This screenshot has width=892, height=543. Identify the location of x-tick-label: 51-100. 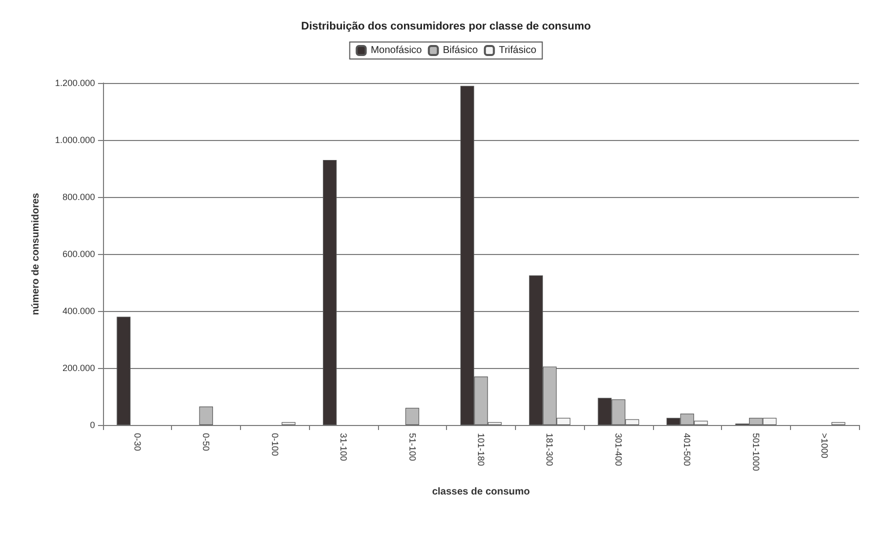
(412, 447).